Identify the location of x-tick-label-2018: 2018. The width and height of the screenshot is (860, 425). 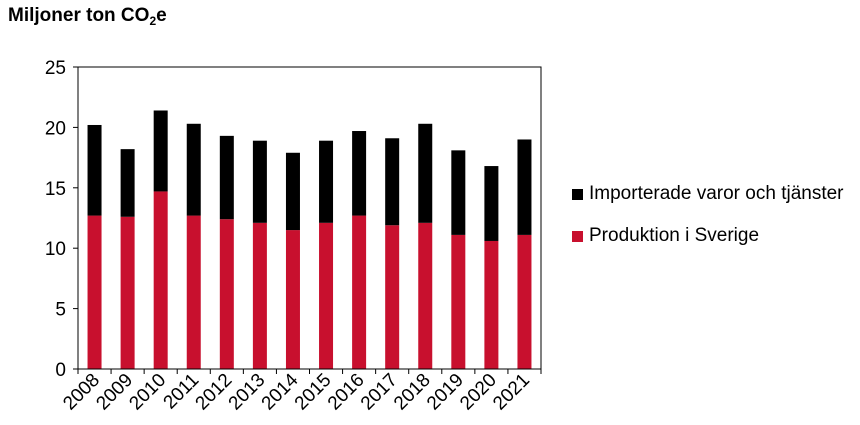
(412, 392).